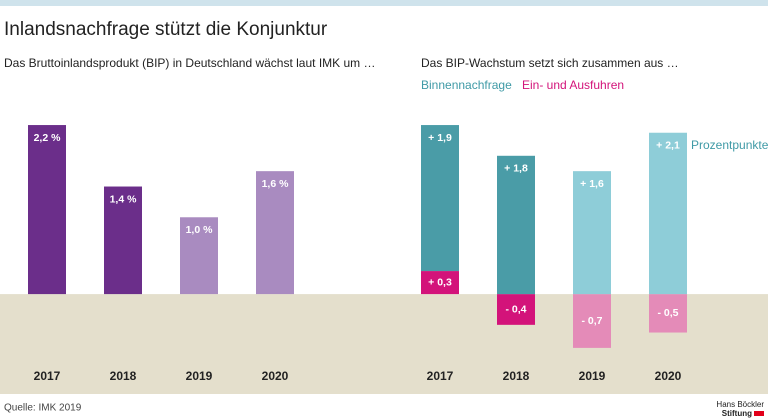 This screenshot has width=768, height=420. Describe the element at coordinates (740, 404) in the screenshot. I see `logo-line: Hans Böckler` at that location.